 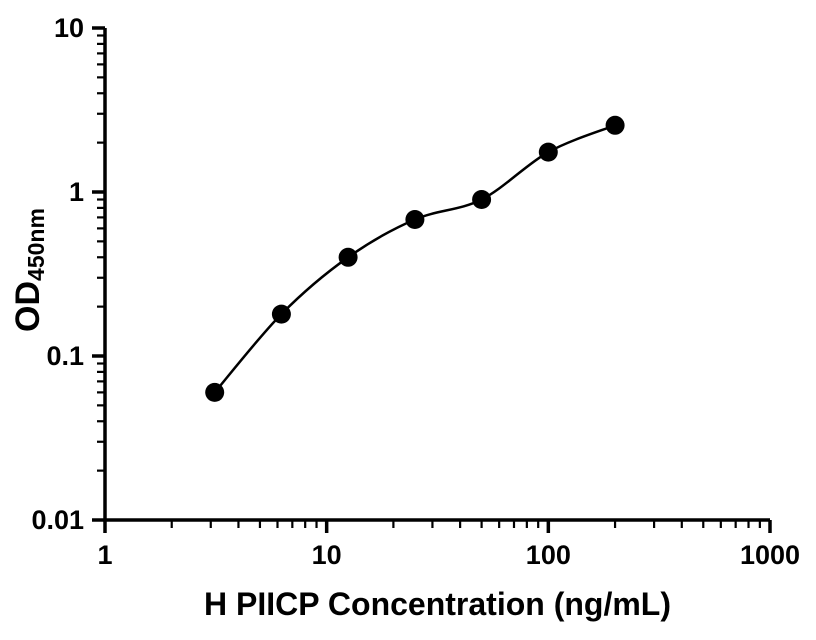 What do you see at coordinates (69, 28) in the screenshot?
I see `y-tick-label: 10` at bounding box center [69, 28].